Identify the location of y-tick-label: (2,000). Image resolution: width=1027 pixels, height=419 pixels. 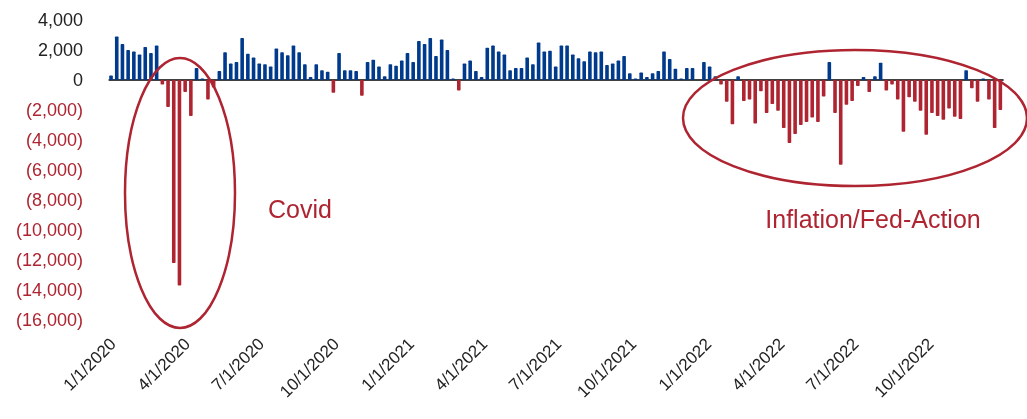
(54, 110).